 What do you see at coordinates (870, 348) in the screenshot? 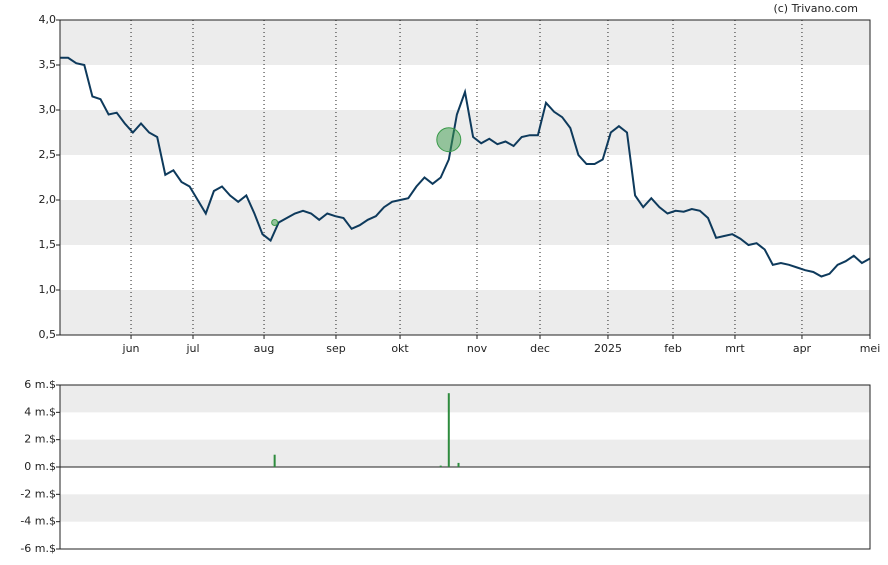
I see `x-tick-label: mei` at bounding box center [870, 348].